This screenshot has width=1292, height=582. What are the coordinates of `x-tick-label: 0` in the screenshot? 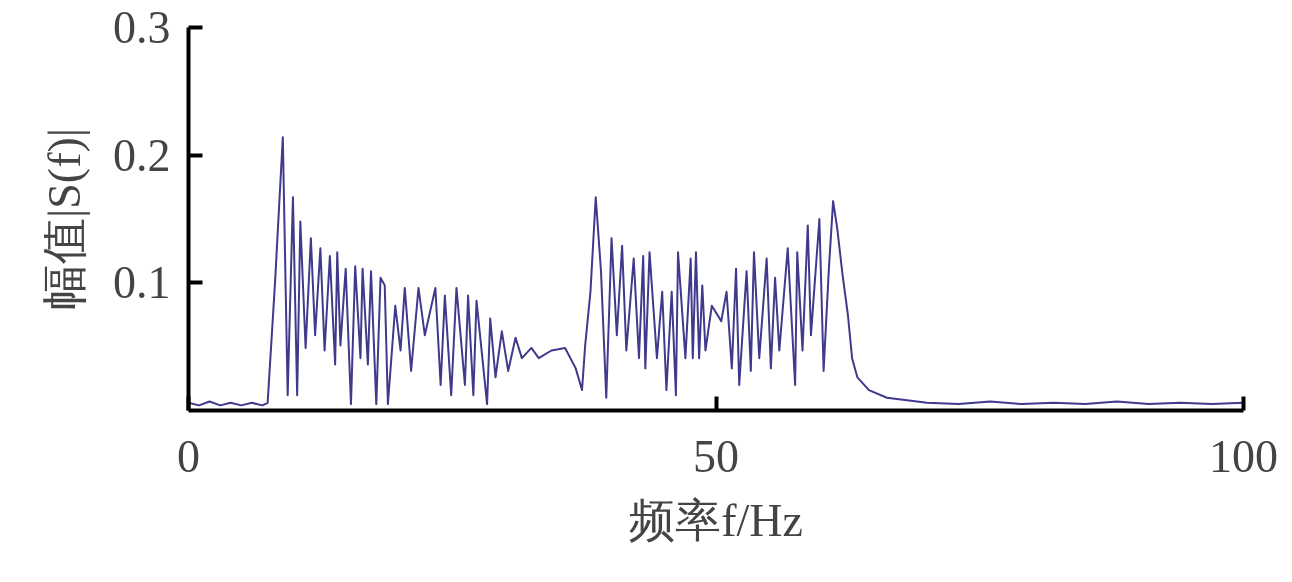 It's located at (188, 456).